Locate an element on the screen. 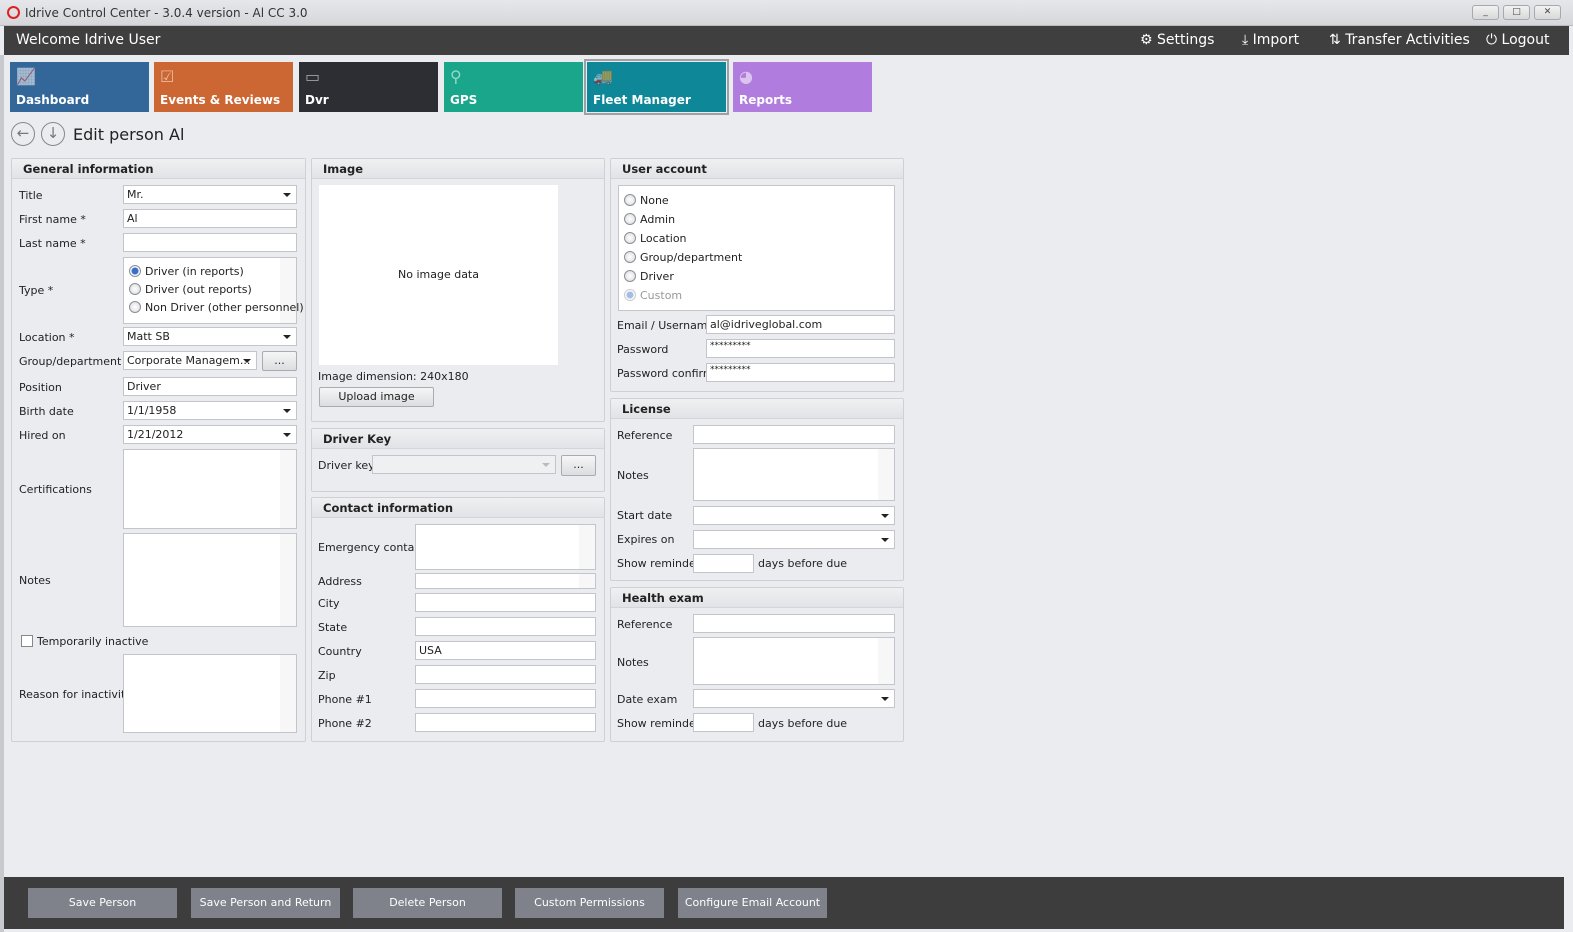  health-notes-label: Notes is located at coordinates (633, 662).